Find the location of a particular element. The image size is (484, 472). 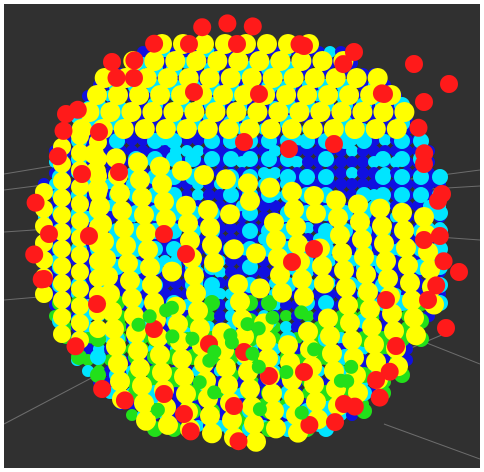

grid-line is located at coordinates (52, 399).